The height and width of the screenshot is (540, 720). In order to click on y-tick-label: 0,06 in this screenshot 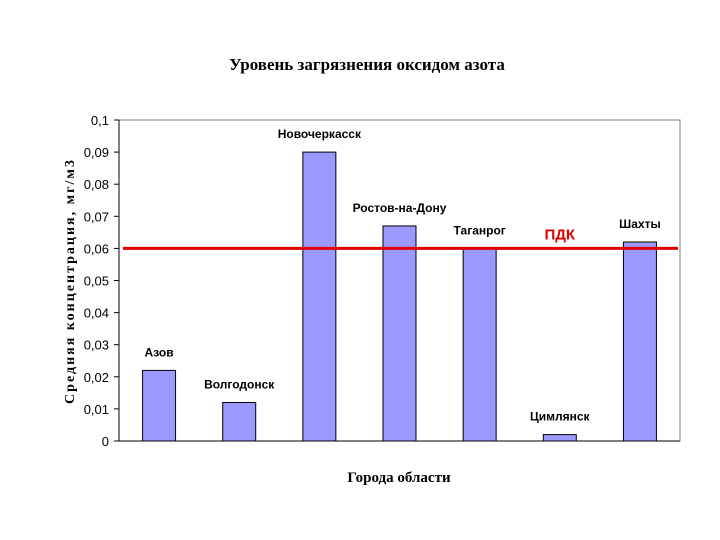, I will do `click(96, 248)`.